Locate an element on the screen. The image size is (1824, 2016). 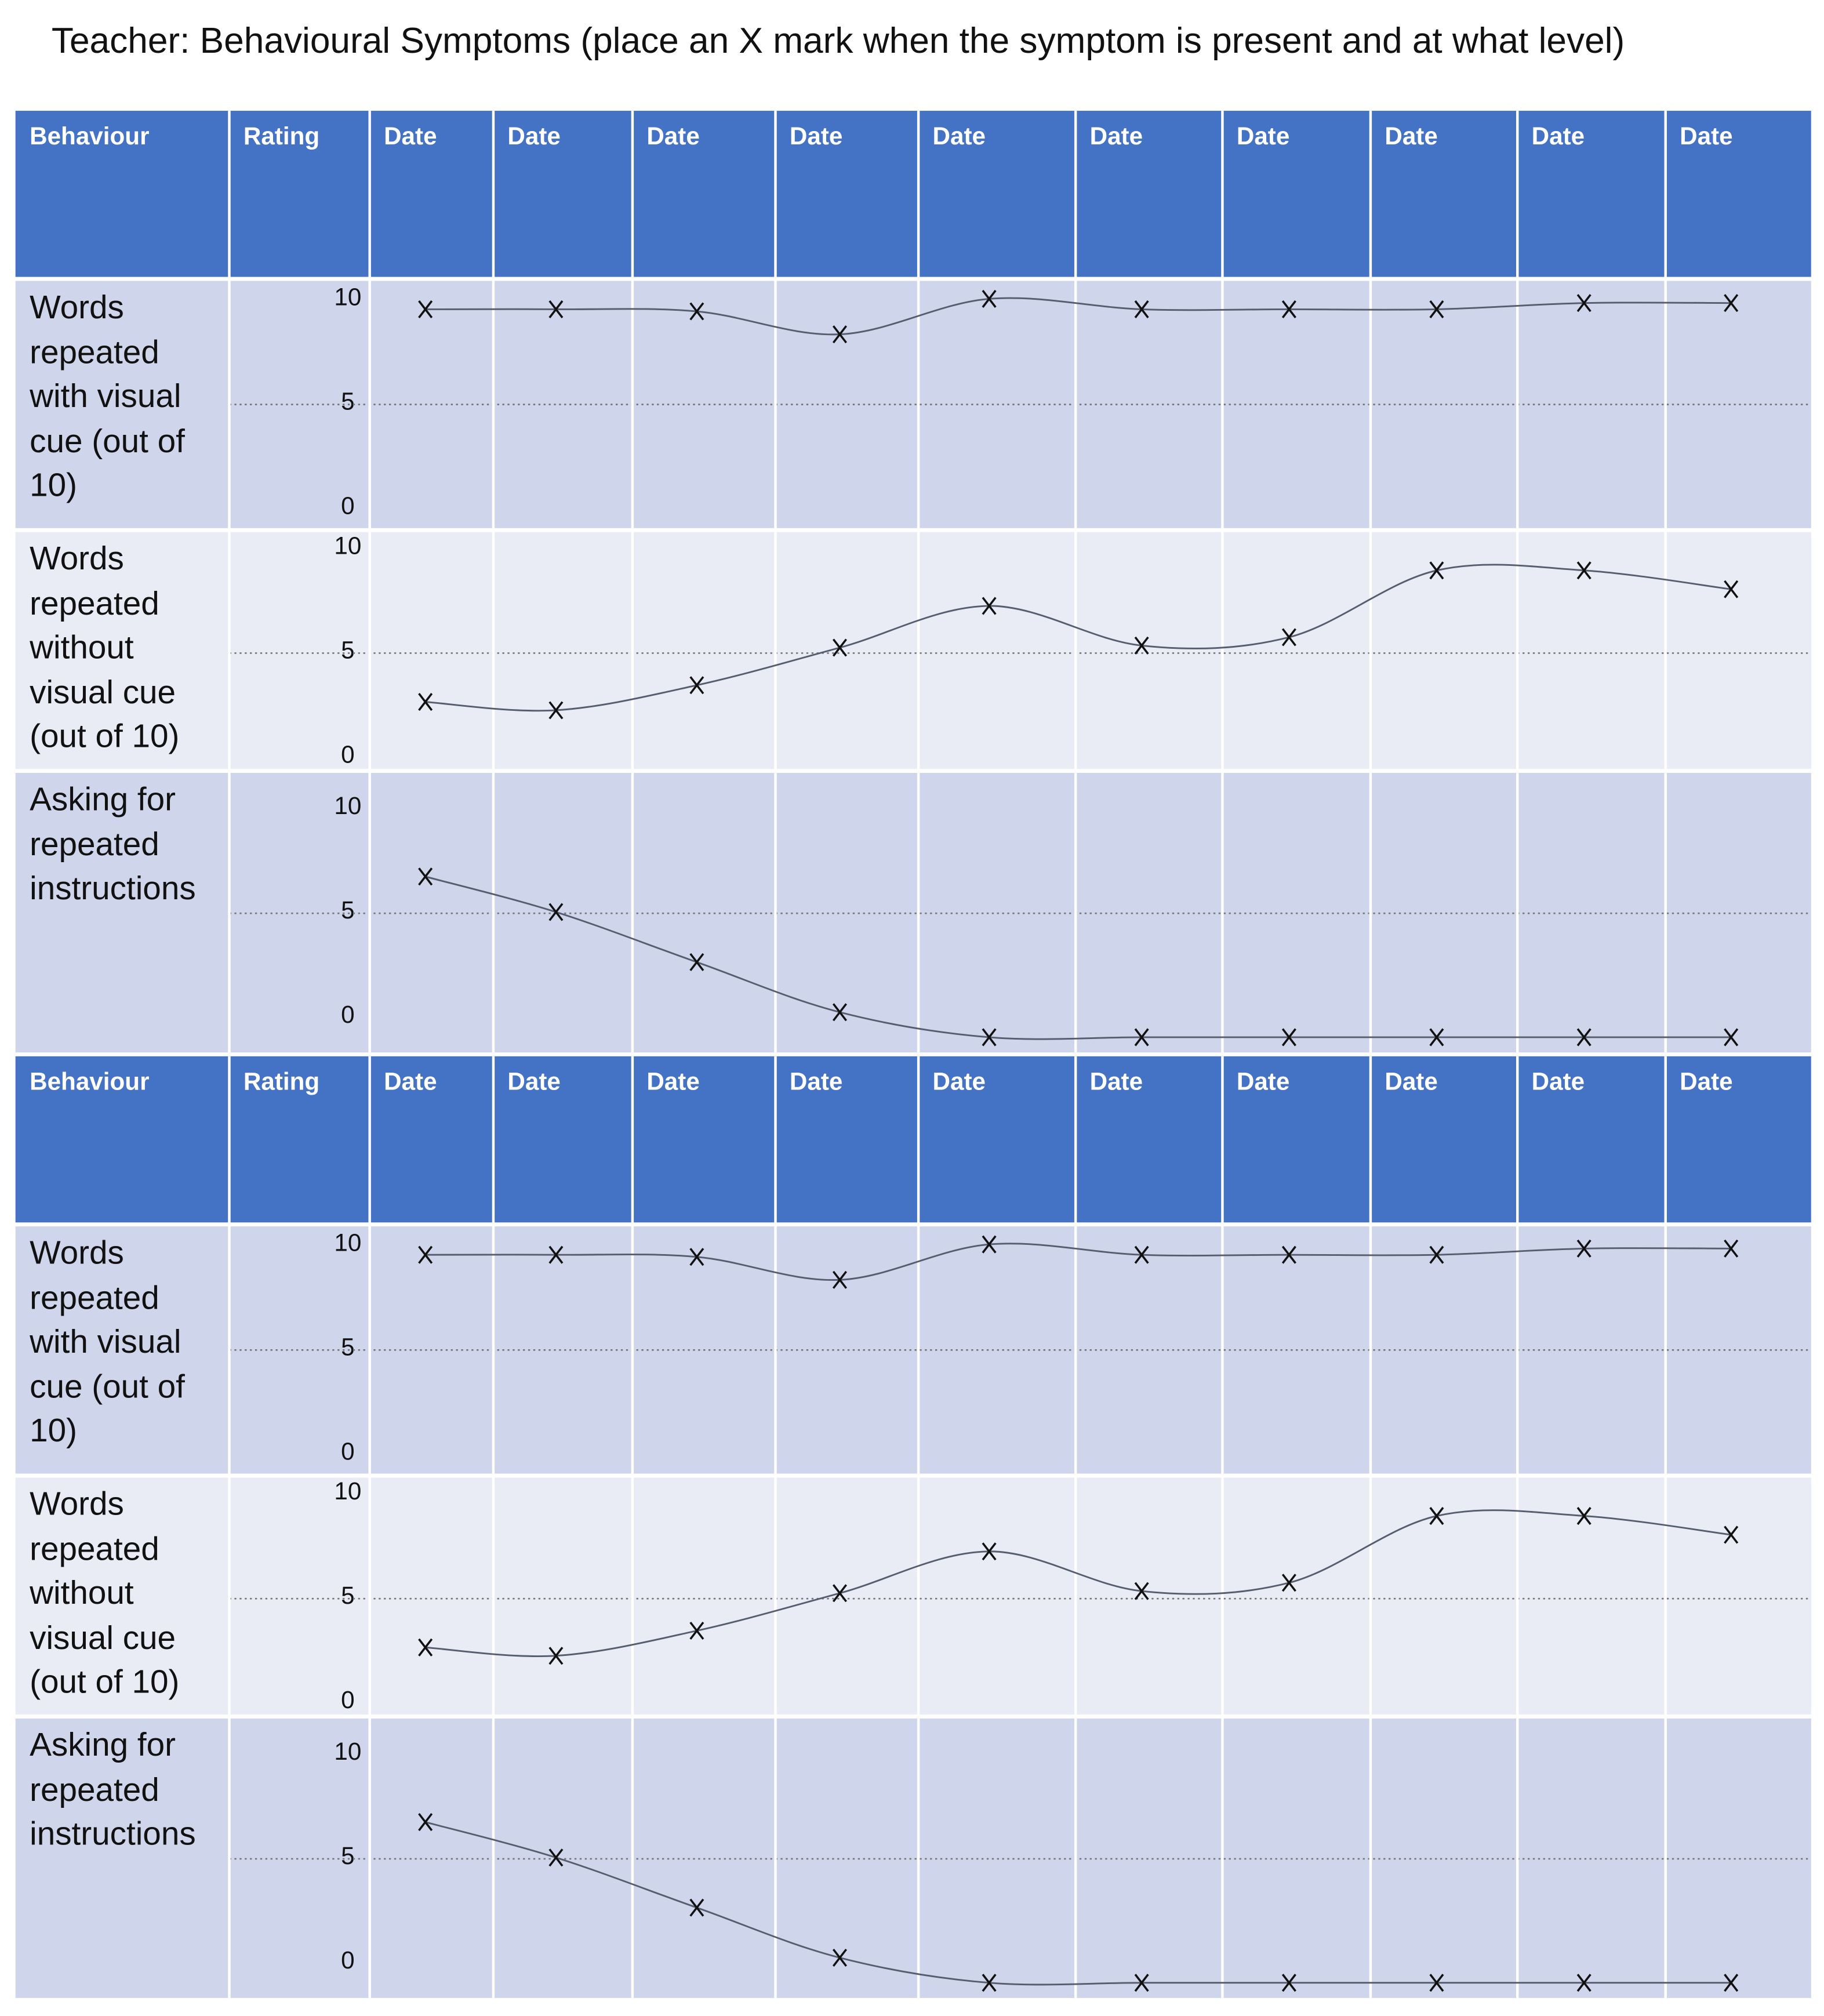
row-label-box: Asking for repeated instructions is located at coordinates (113, 844).